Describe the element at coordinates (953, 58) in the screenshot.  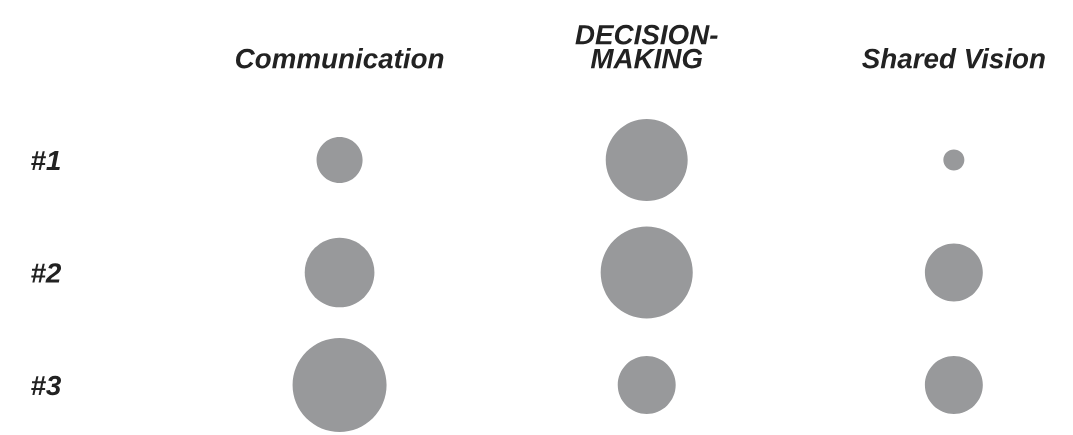
I see `x-tick-label: Shared Vision` at that location.